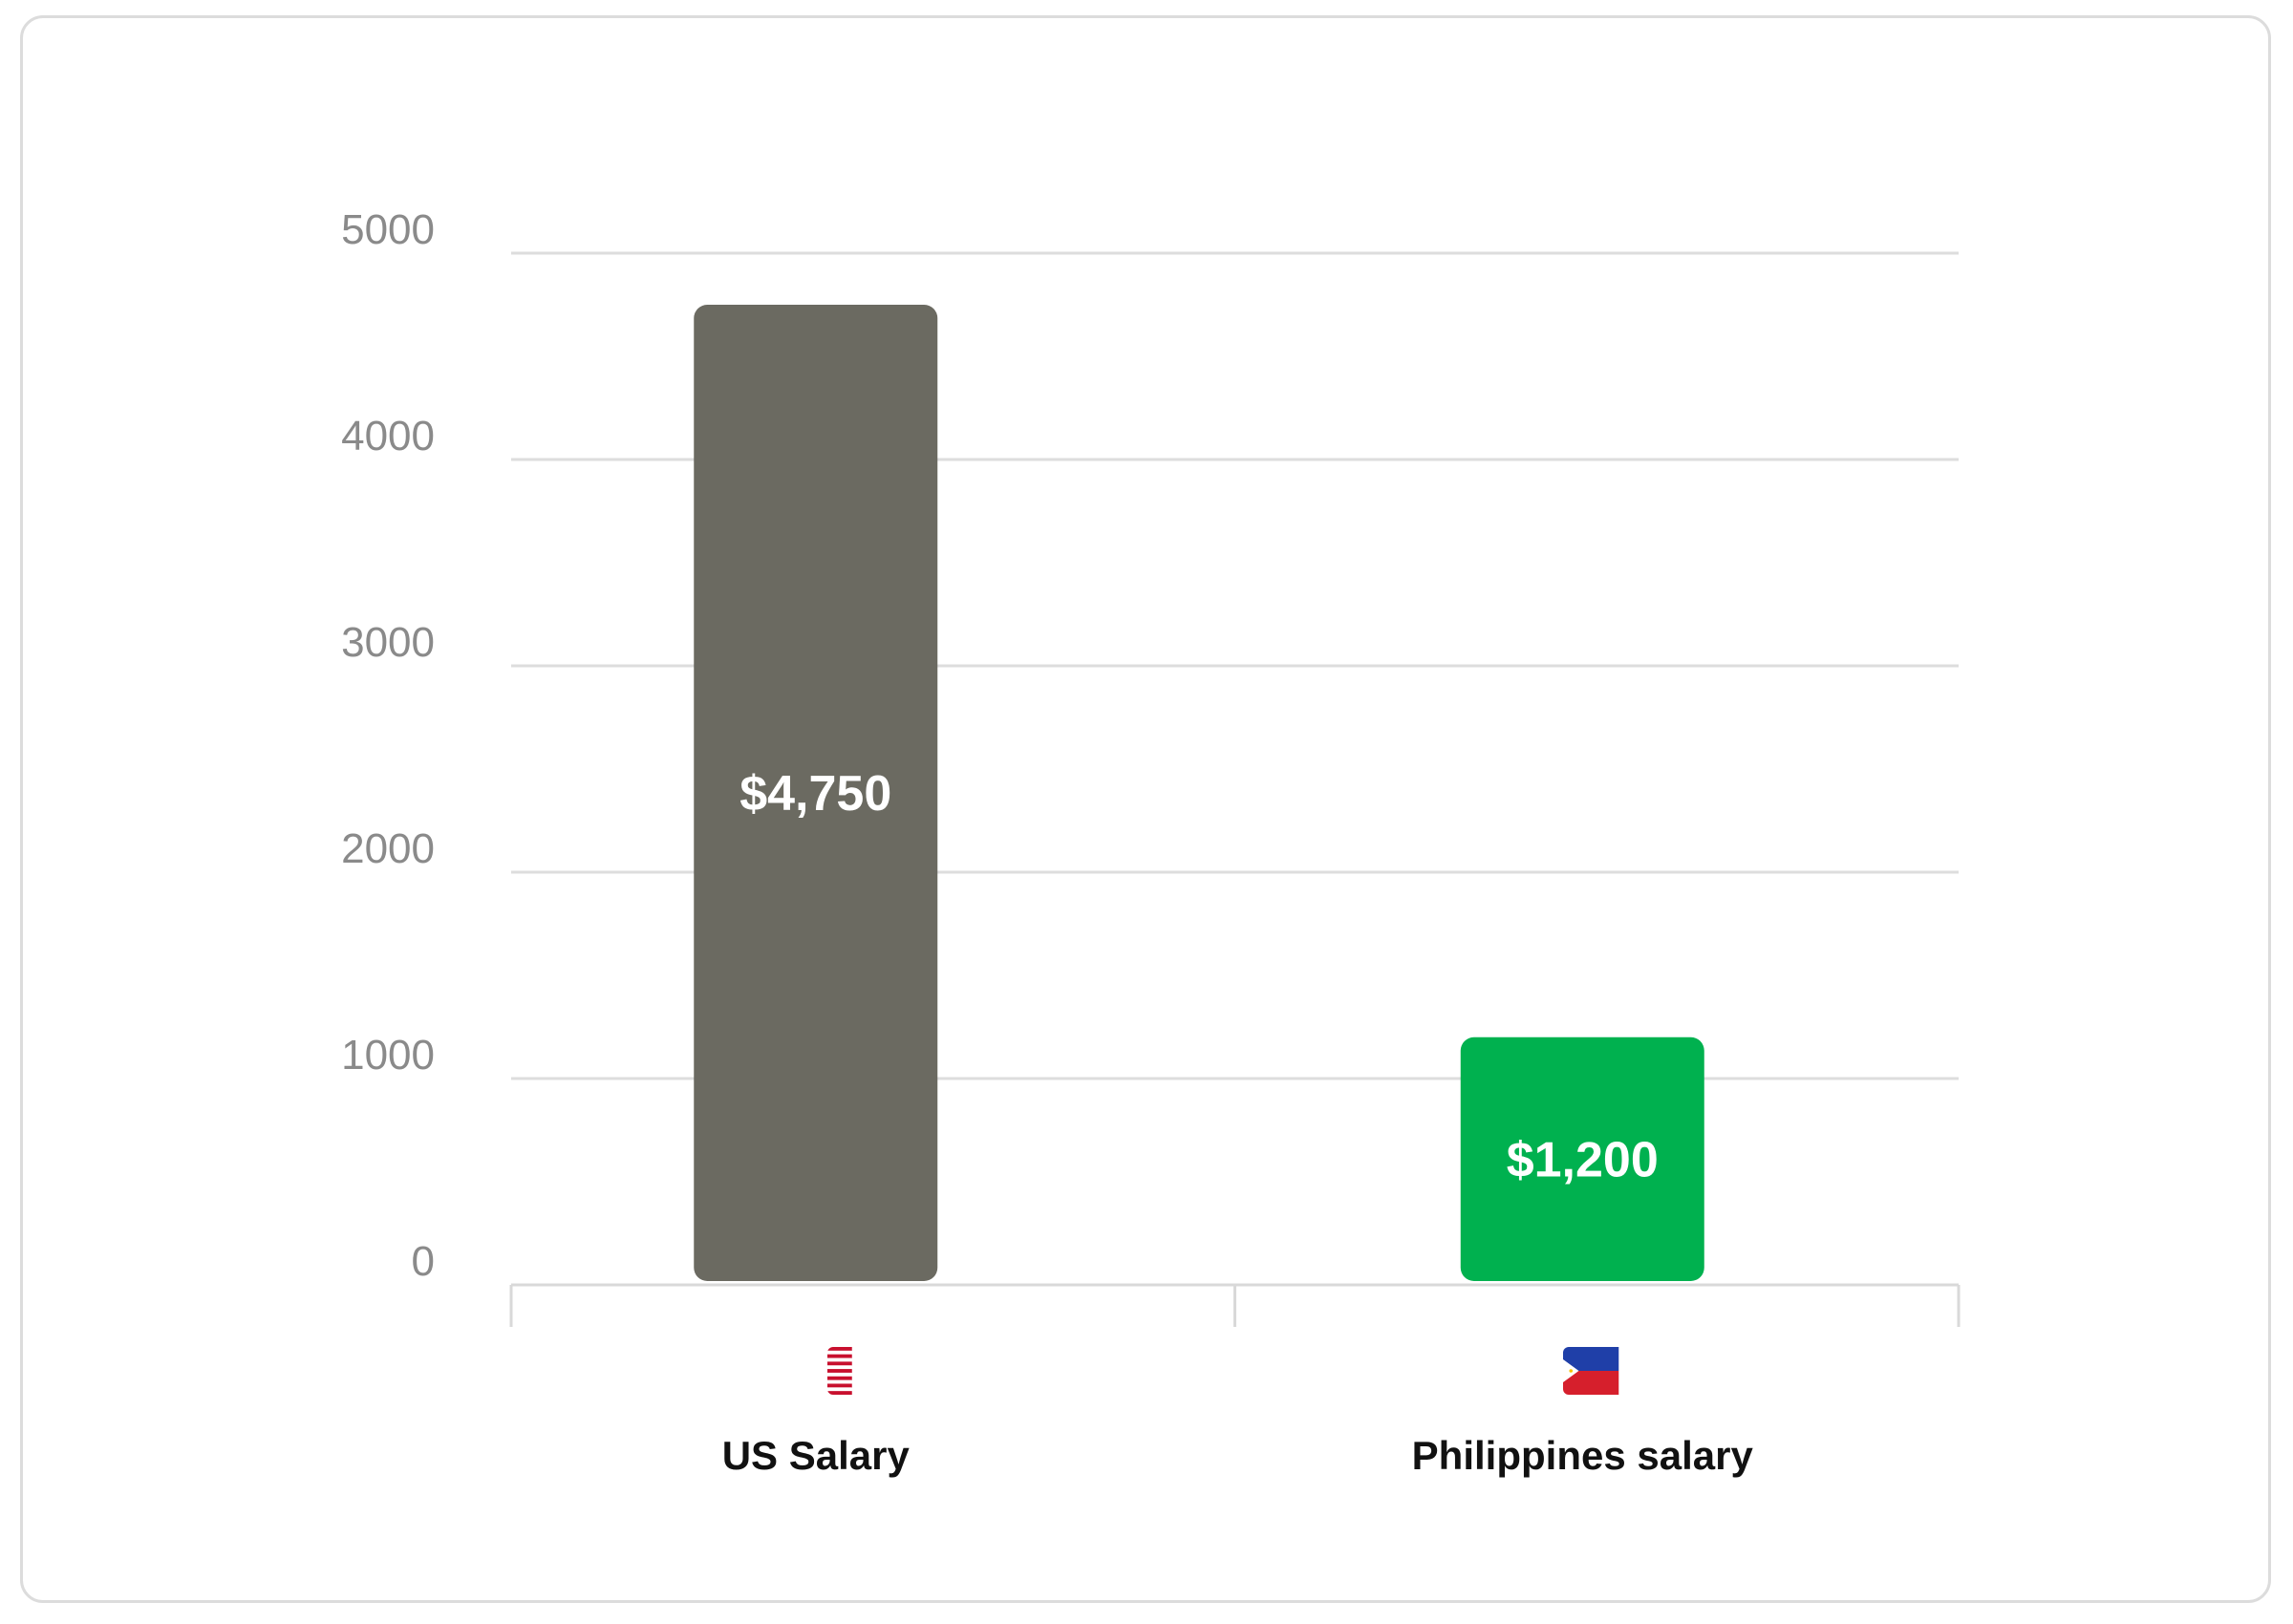 This screenshot has width=2293, height=1624. I want to click on y-tick-label-0: 0, so click(423, 1262).